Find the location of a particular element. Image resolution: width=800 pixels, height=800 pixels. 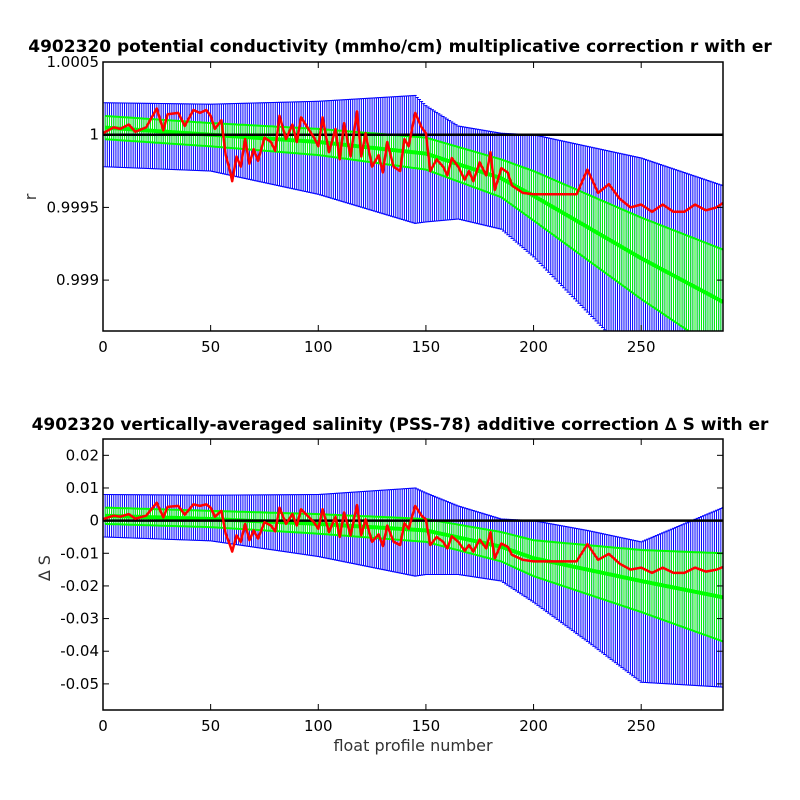

fit-band-lo is located at coordinates (414, 583).